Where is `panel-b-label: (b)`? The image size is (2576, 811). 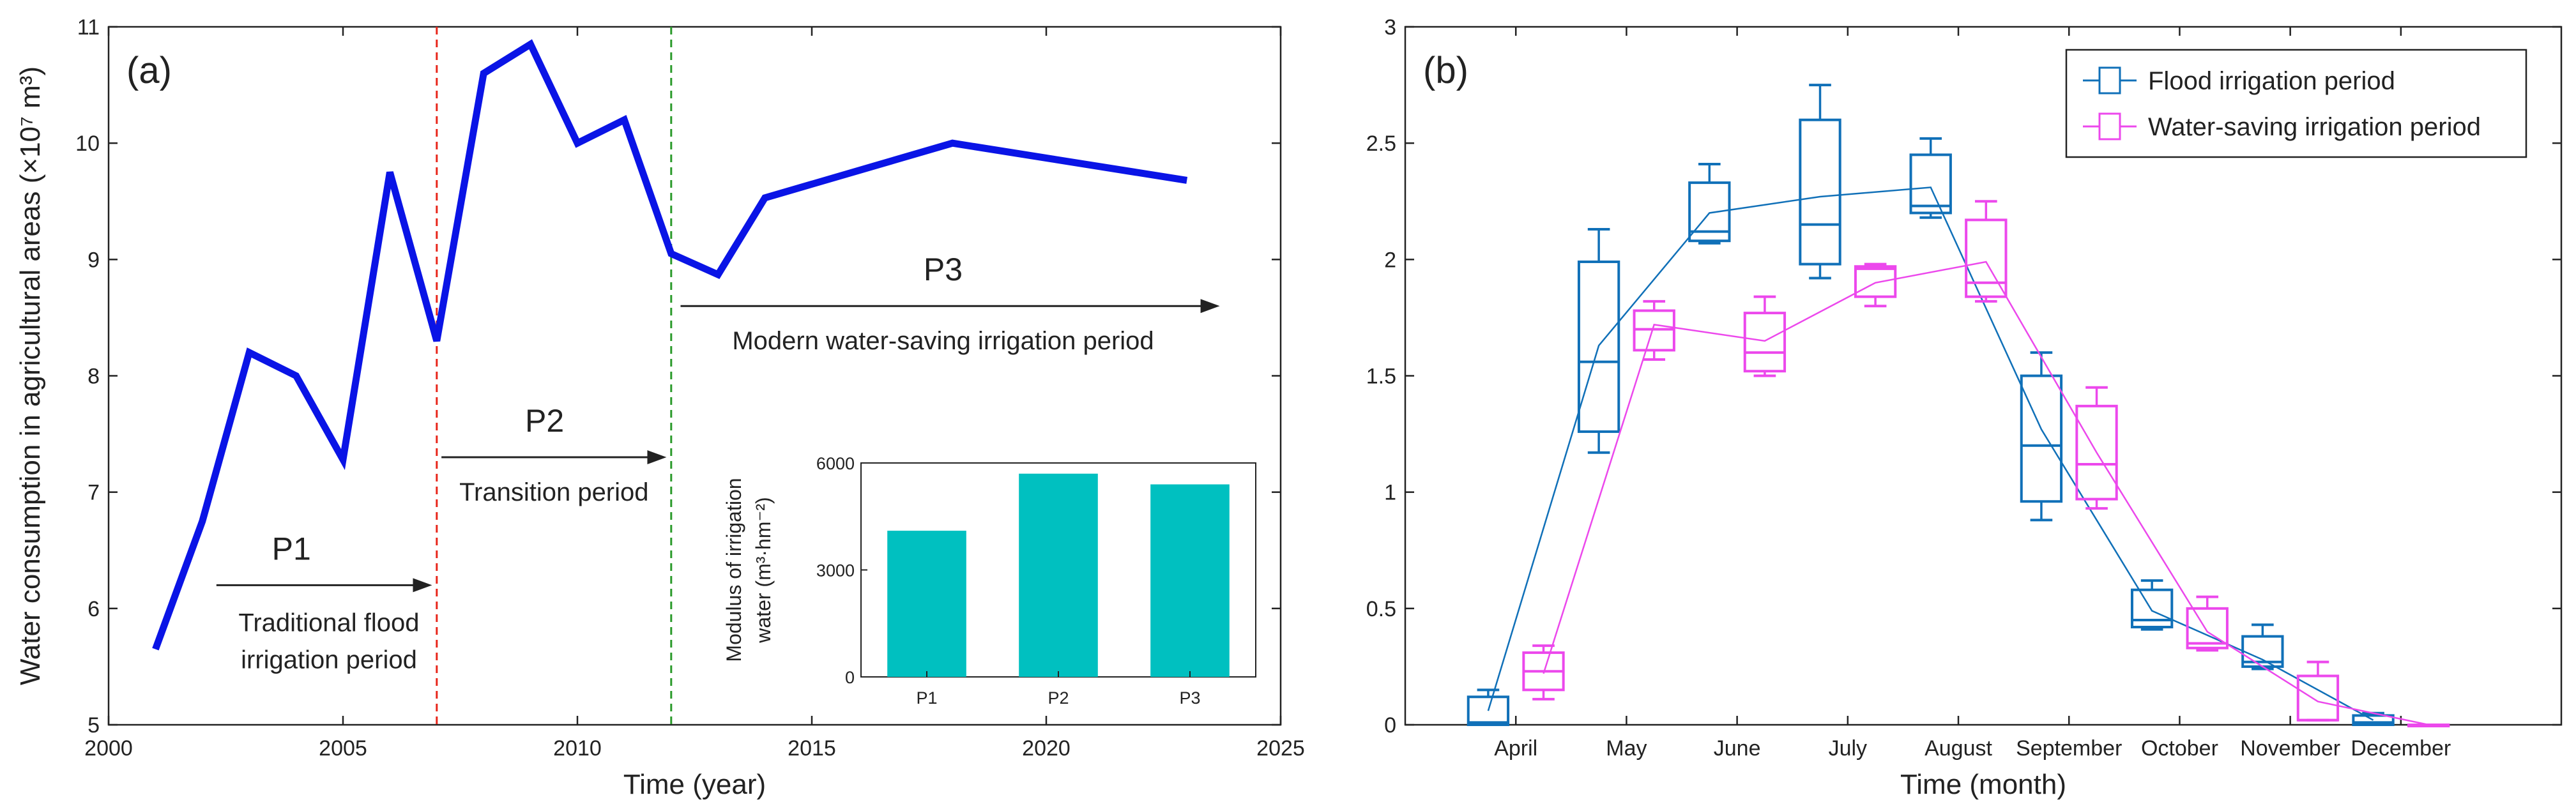 panel-b-label: (b) is located at coordinates (1445, 70).